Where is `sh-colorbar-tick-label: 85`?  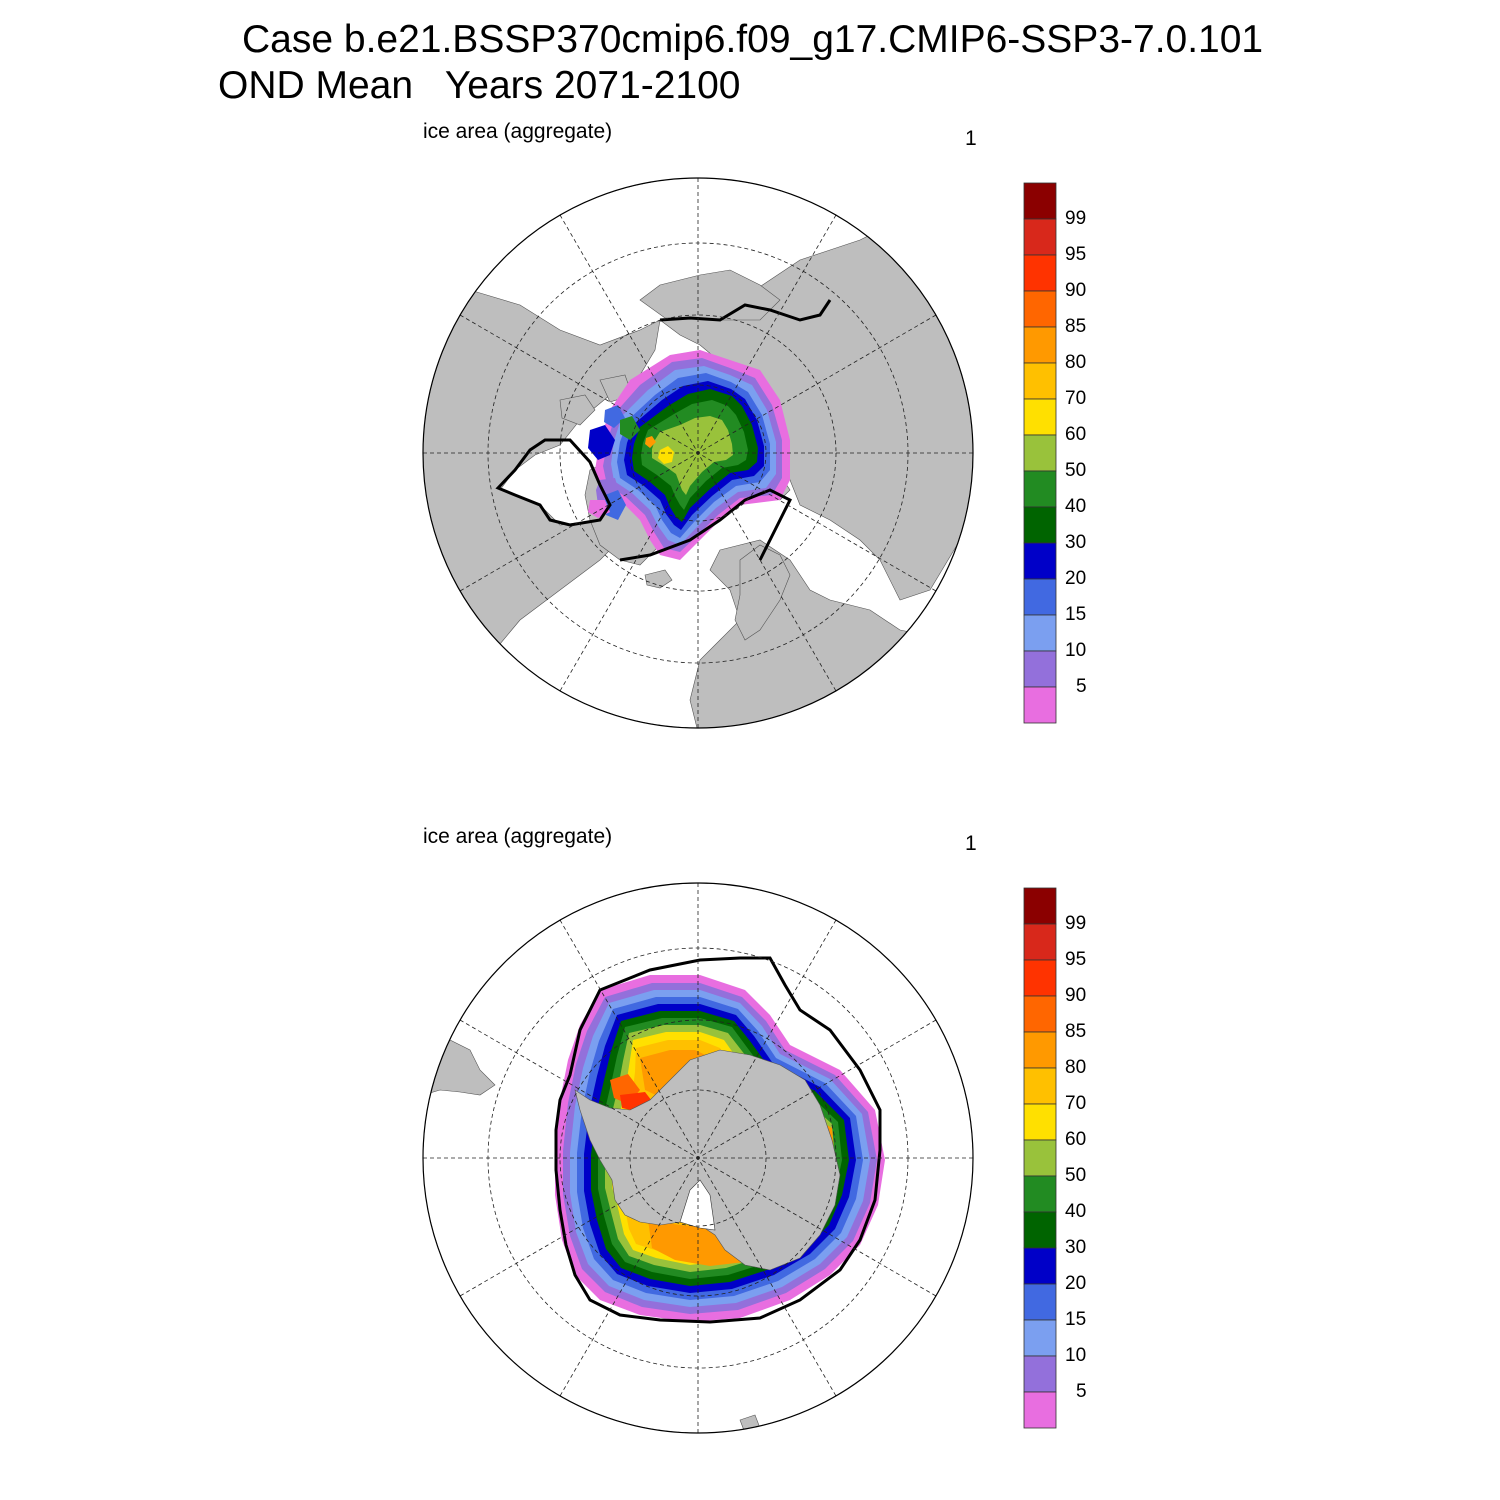 sh-colorbar-tick-label: 85 is located at coordinates (1076, 1031).